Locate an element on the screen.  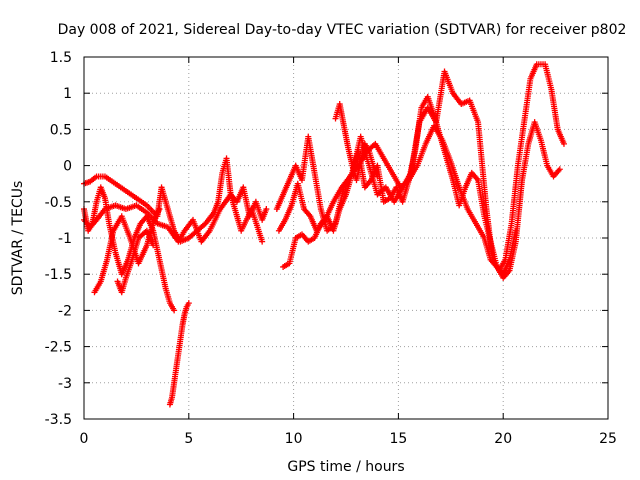
x-tick-label: 5 is located at coordinates (188, 439).